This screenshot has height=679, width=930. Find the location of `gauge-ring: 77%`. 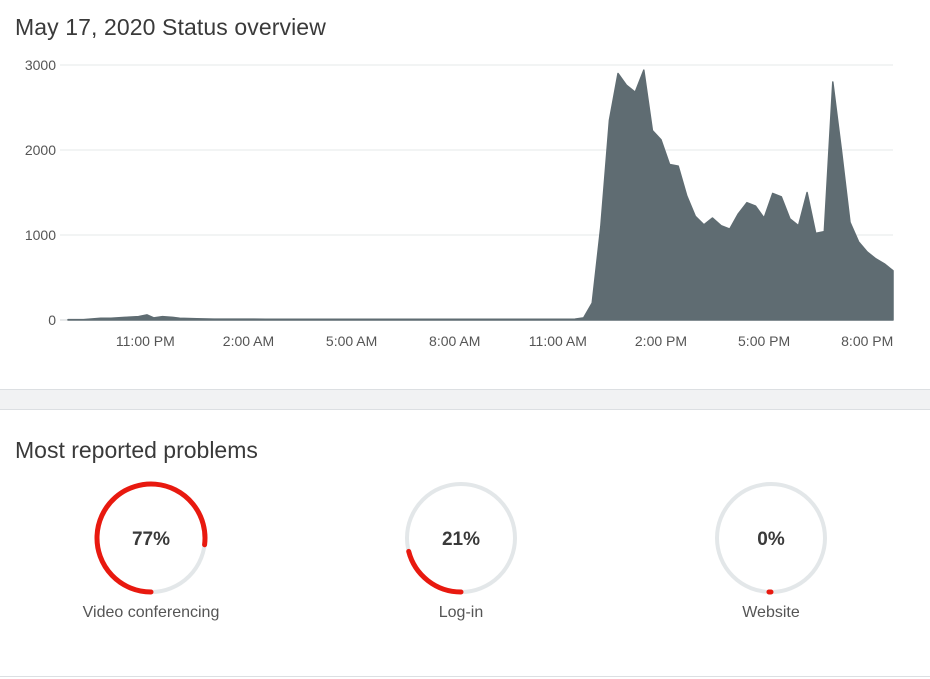

gauge-ring: 77% is located at coordinates (151, 538).